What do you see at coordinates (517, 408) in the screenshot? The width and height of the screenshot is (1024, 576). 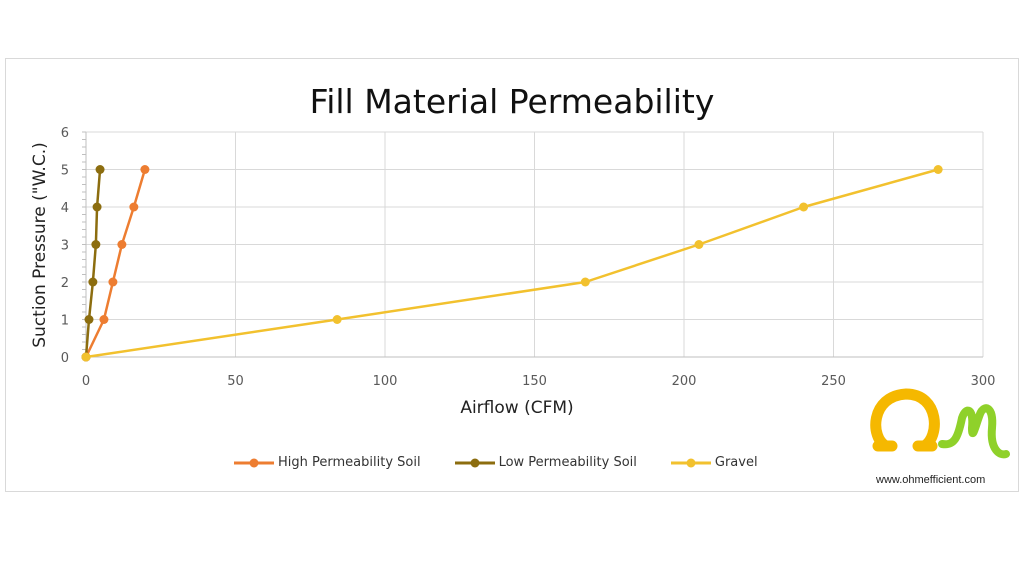 I see `x-axis-label: Airflow (CFM)` at bounding box center [517, 408].